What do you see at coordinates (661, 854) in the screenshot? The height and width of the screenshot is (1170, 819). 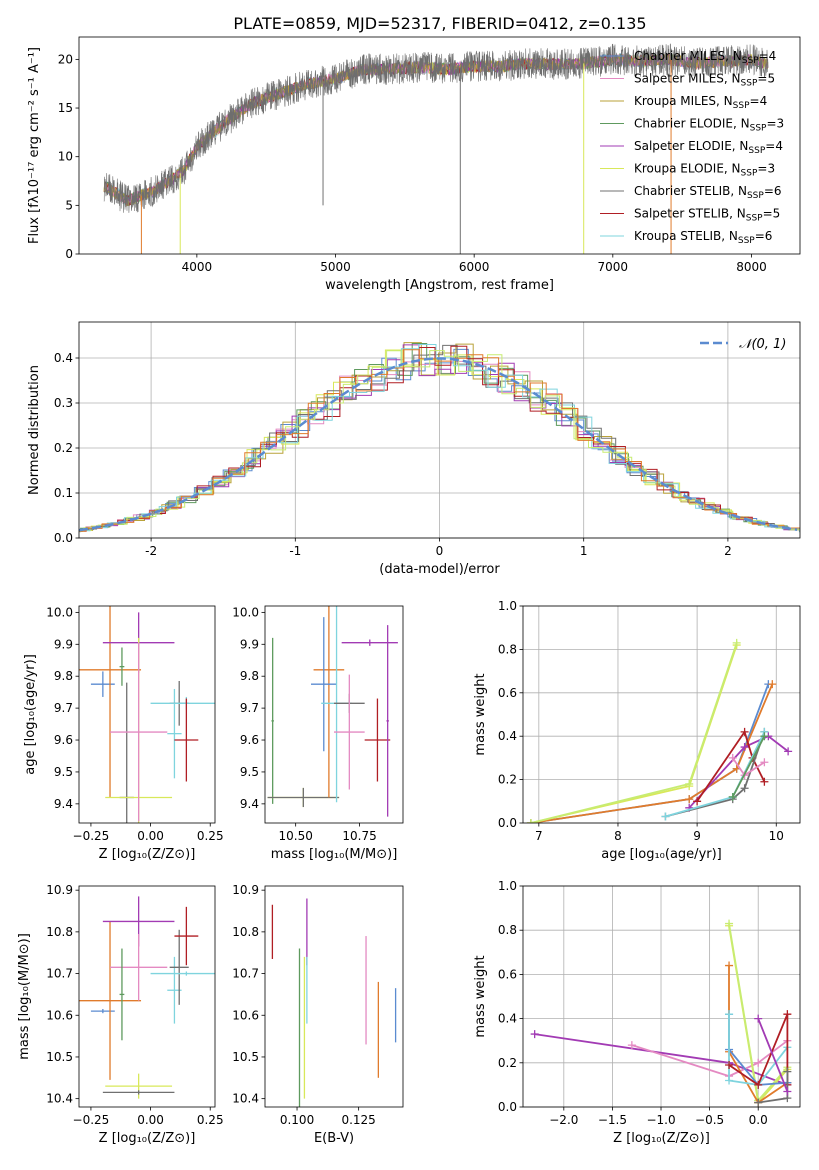 I see `x-axis-label: age [log₁₀(age/yr)]` at bounding box center [661, 854].